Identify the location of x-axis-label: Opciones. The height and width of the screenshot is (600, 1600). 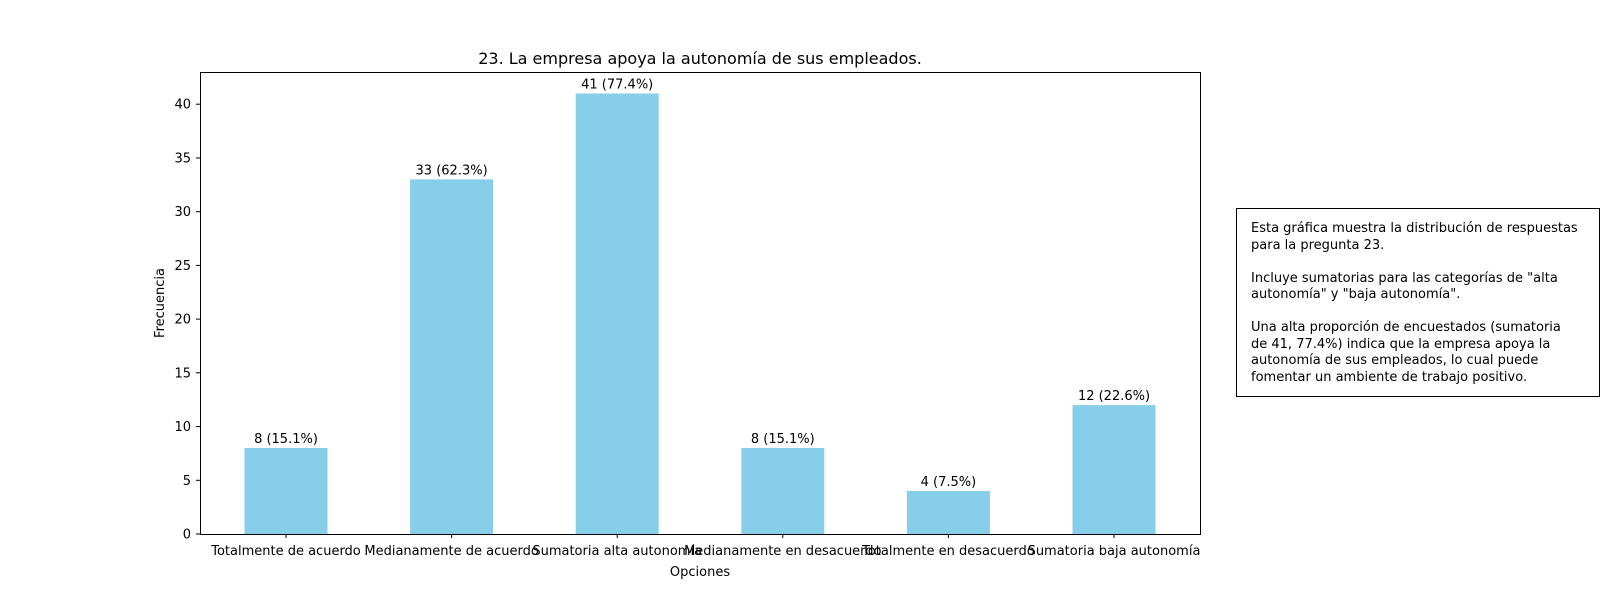
(700, 572).